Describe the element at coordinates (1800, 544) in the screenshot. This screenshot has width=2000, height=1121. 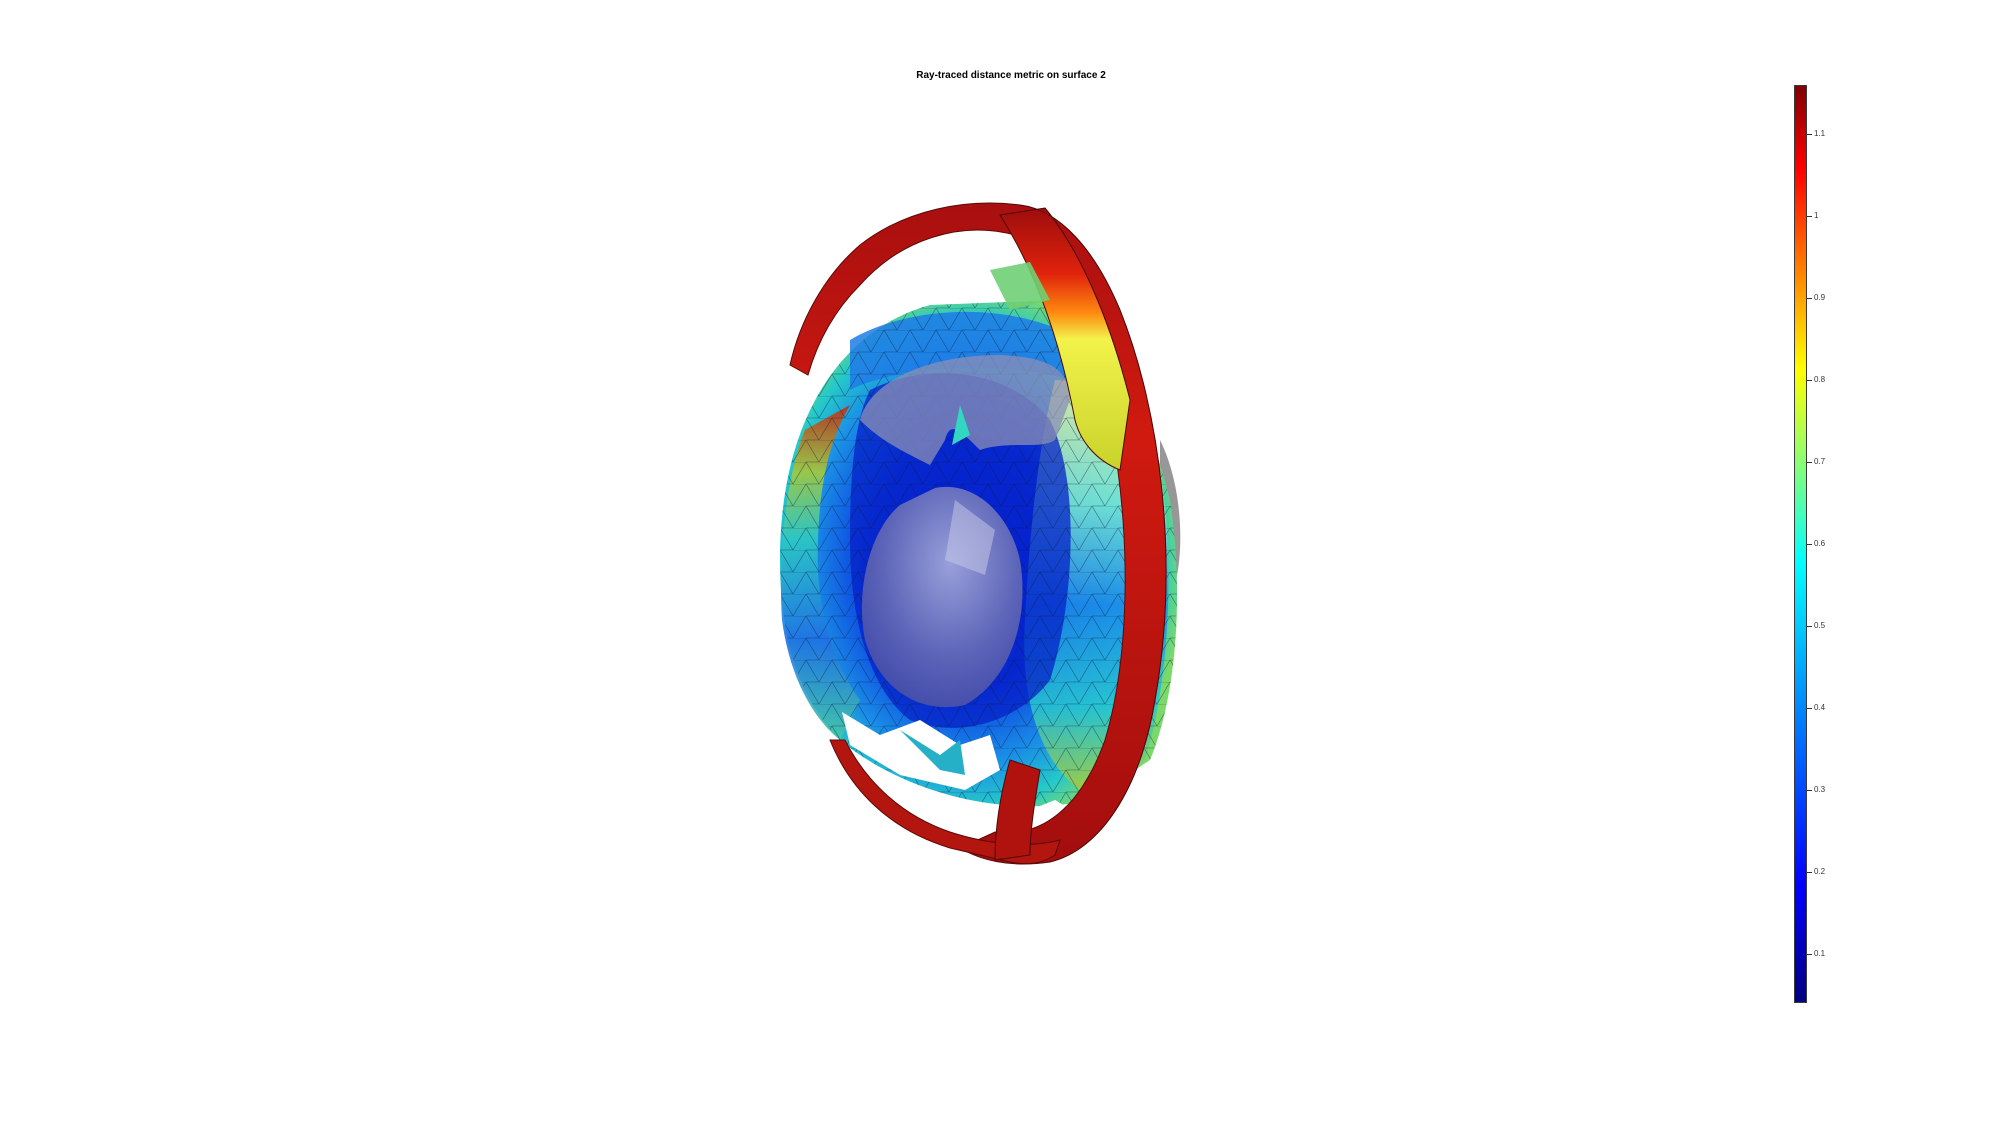
I see `colorbar-gradient` at that location.